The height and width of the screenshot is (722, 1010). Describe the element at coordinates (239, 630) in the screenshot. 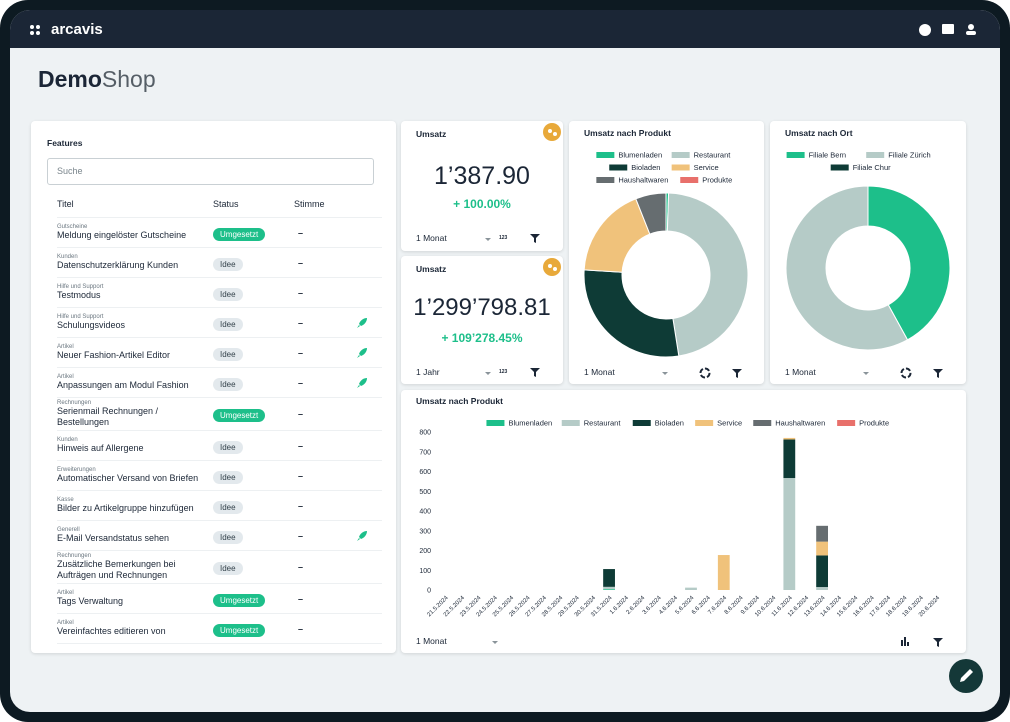

I see `status-pill: Umgesetzt` at that location.